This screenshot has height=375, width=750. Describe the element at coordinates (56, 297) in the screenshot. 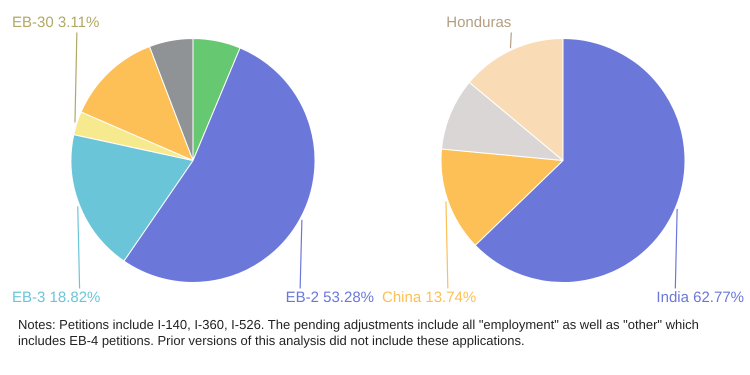

I see `slice-label: EB-3 18.82%` at that location.